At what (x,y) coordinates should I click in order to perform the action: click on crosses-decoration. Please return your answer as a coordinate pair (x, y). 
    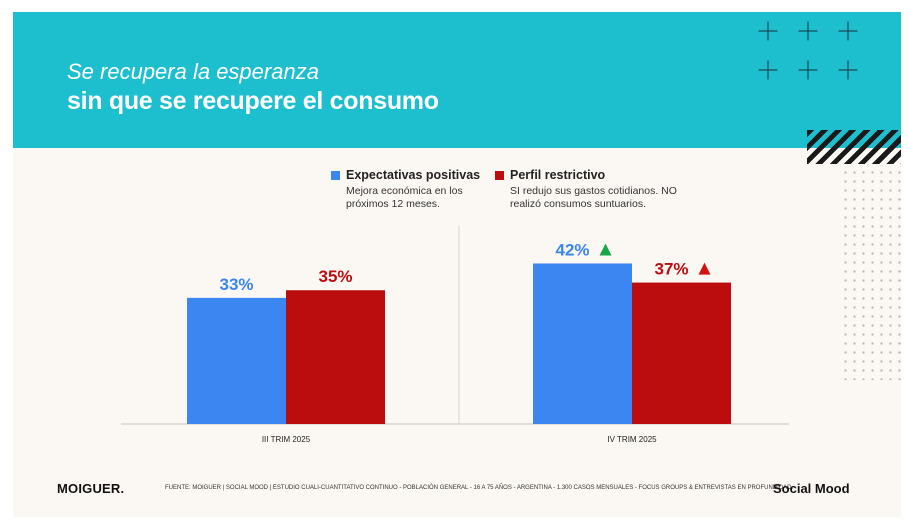
    Looking at the image, I should click on (808, 50).